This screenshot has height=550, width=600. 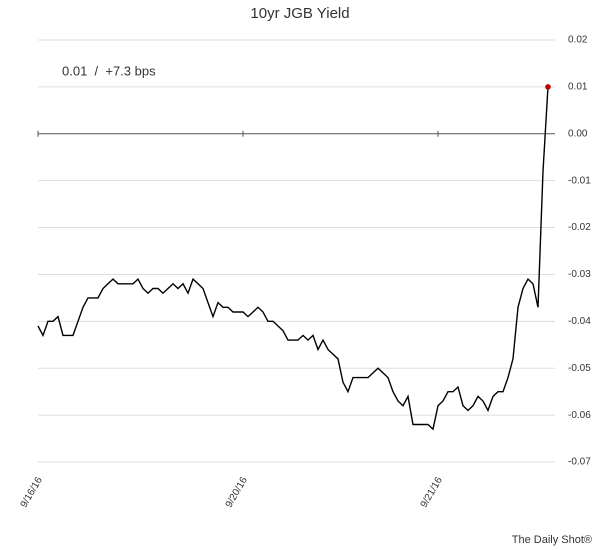 I want to click on y-tick-label: 0.02, so click(x=578, y=40).